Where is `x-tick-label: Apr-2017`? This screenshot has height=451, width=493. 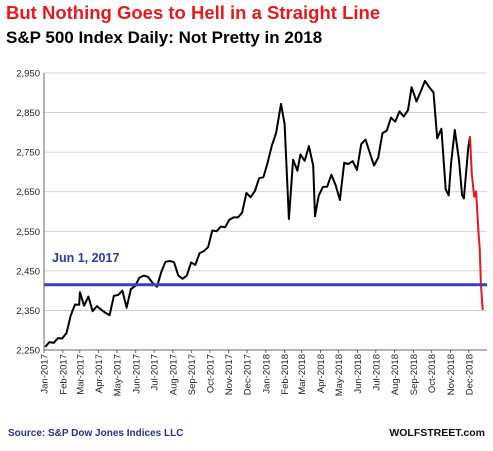 x-tick-label: Apr-2017 is located at coordinates (99, 373).